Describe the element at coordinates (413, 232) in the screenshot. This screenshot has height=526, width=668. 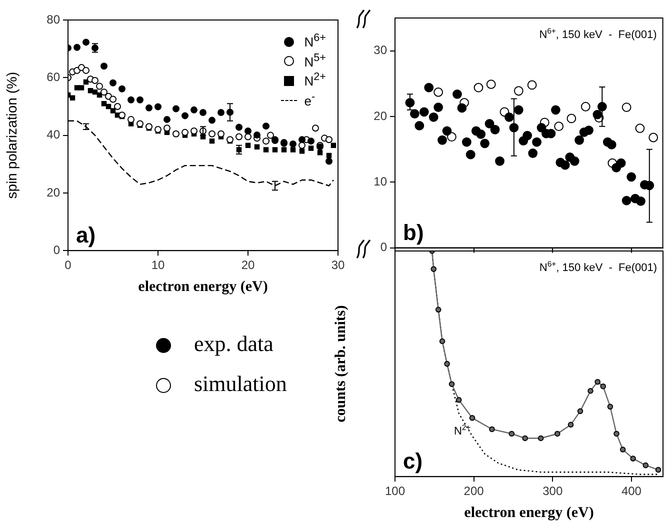
I see `annotation: b)` at that location.